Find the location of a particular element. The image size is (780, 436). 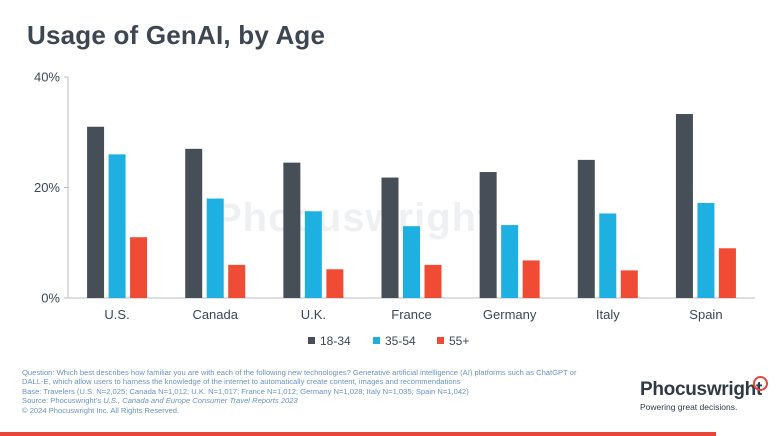

bar-35-54-France is located at coordinates (411, 262).